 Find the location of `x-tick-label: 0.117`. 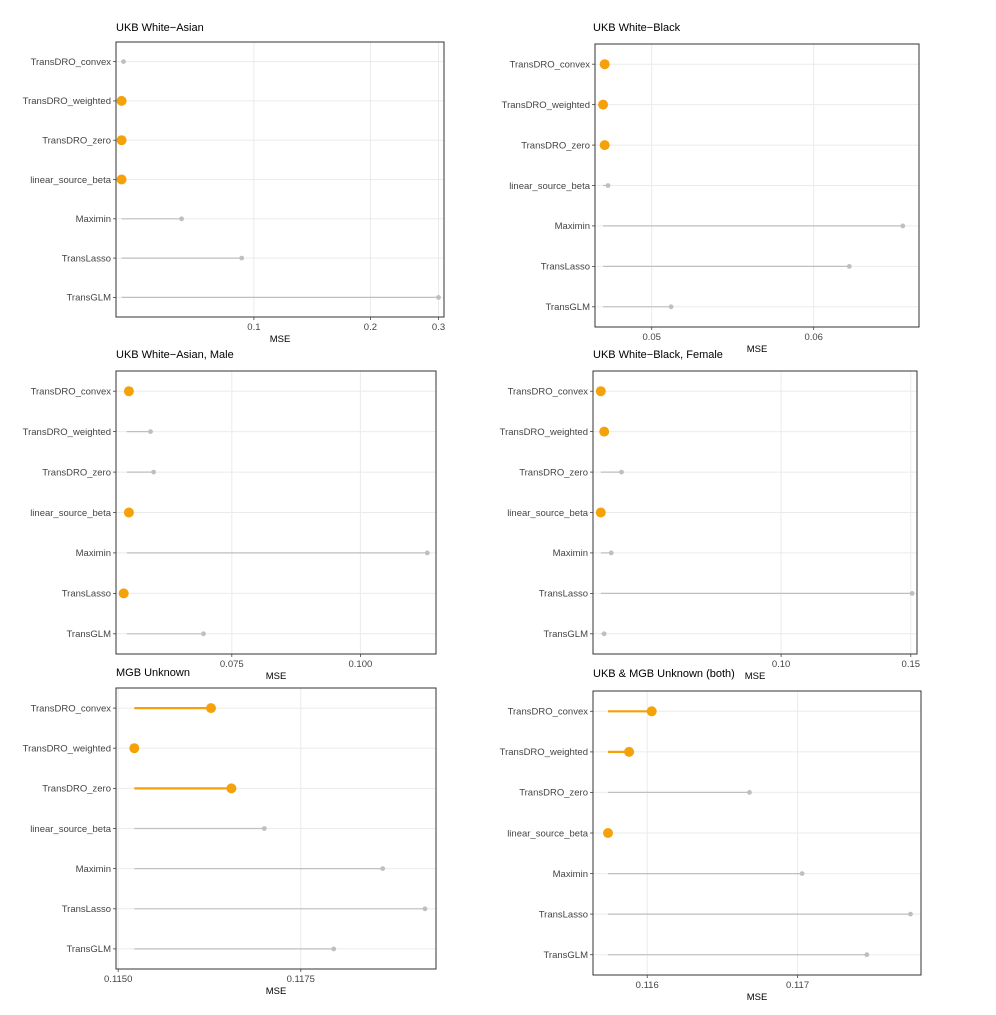

x-tick-label: 0.117 is located at coordinates (797, 985).